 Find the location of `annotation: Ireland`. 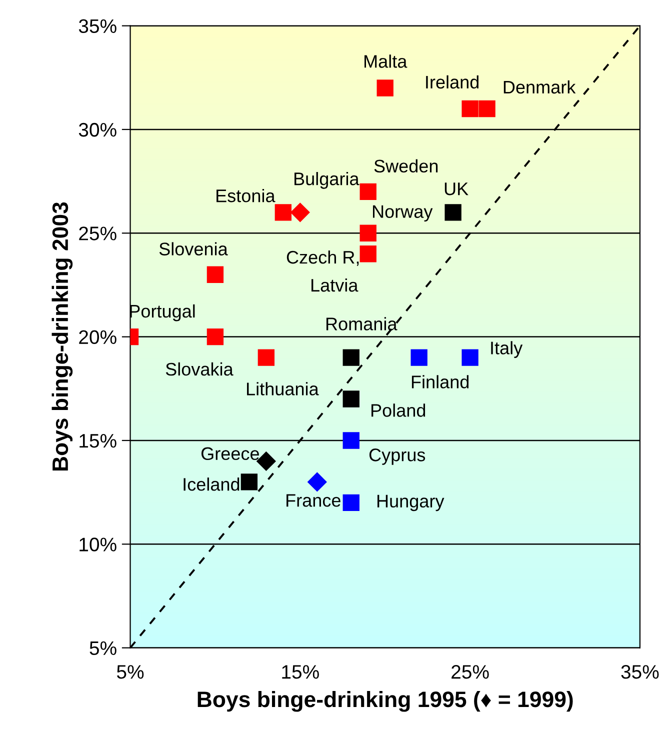

annotation: Ireland is located at coordinates (452, 82).